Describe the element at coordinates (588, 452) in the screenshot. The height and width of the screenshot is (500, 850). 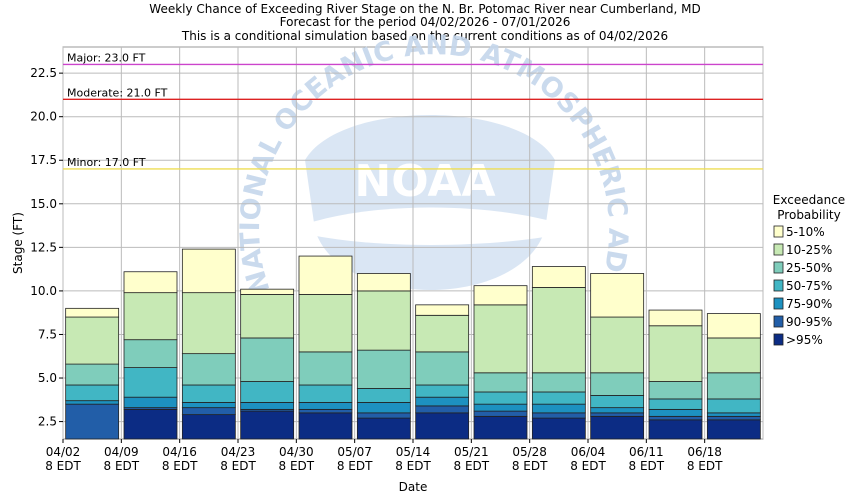
I see `x-tick-date: 06/04` at that location.